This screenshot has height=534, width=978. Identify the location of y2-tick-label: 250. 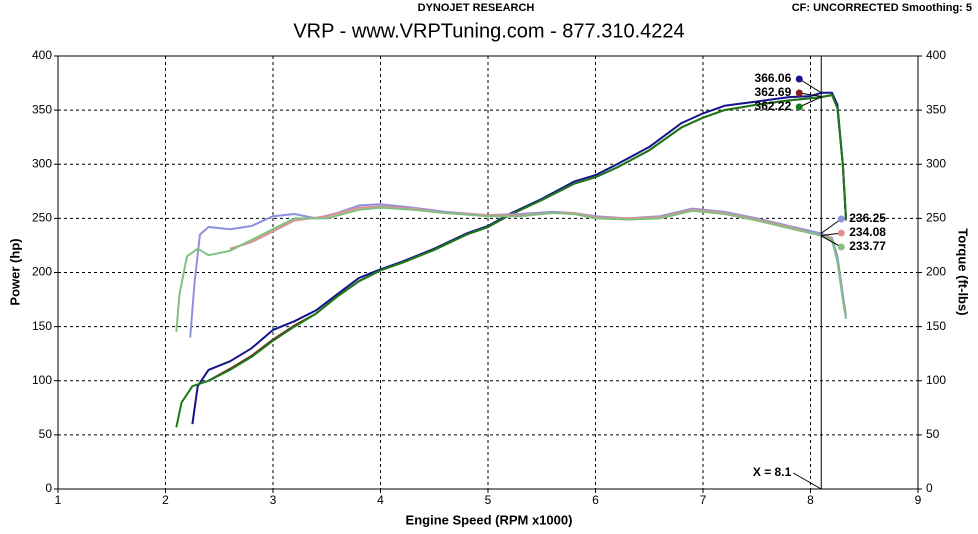
(936, 218).